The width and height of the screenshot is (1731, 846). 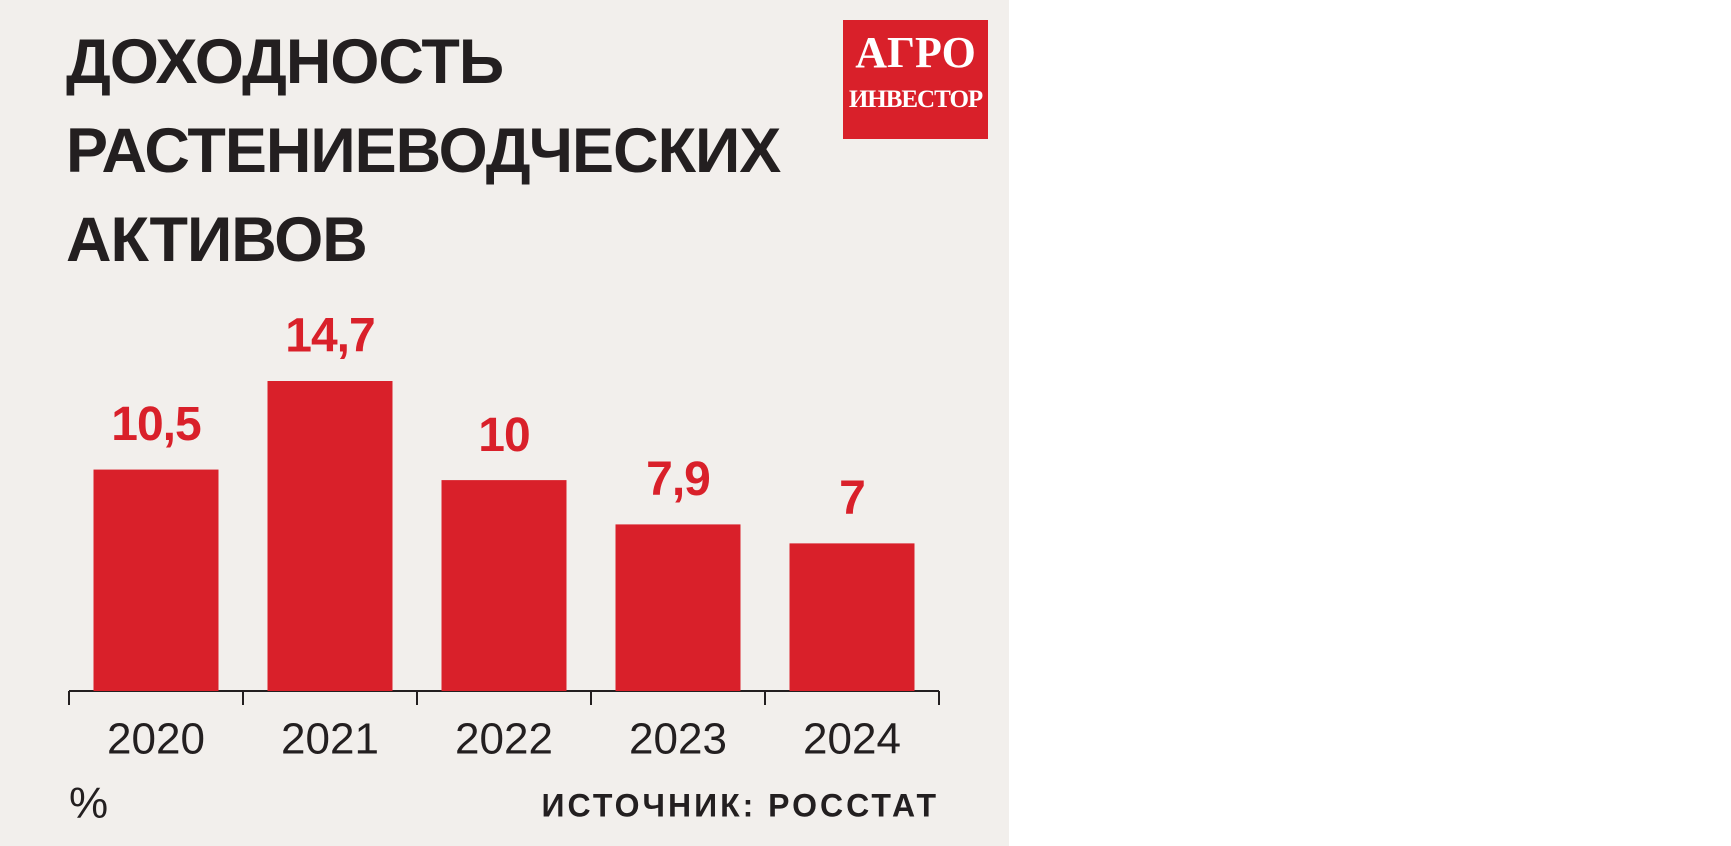 I want to click on x-tick-label: 2021, so click(x=330, y=739).